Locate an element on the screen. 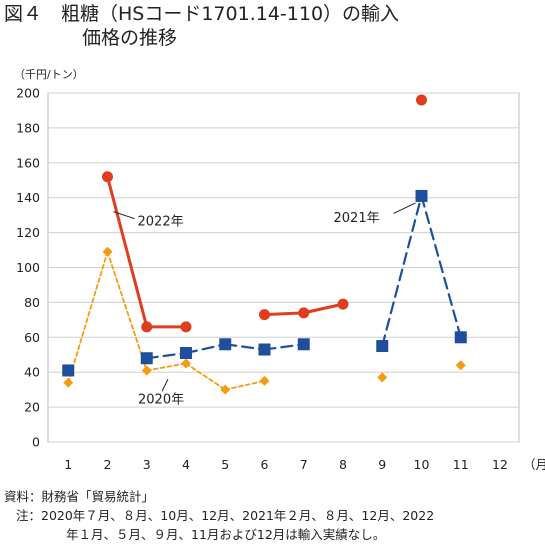 This screenshot has height=550, width=545. y-tick-label: 0 is located at coordinates (36, 442).